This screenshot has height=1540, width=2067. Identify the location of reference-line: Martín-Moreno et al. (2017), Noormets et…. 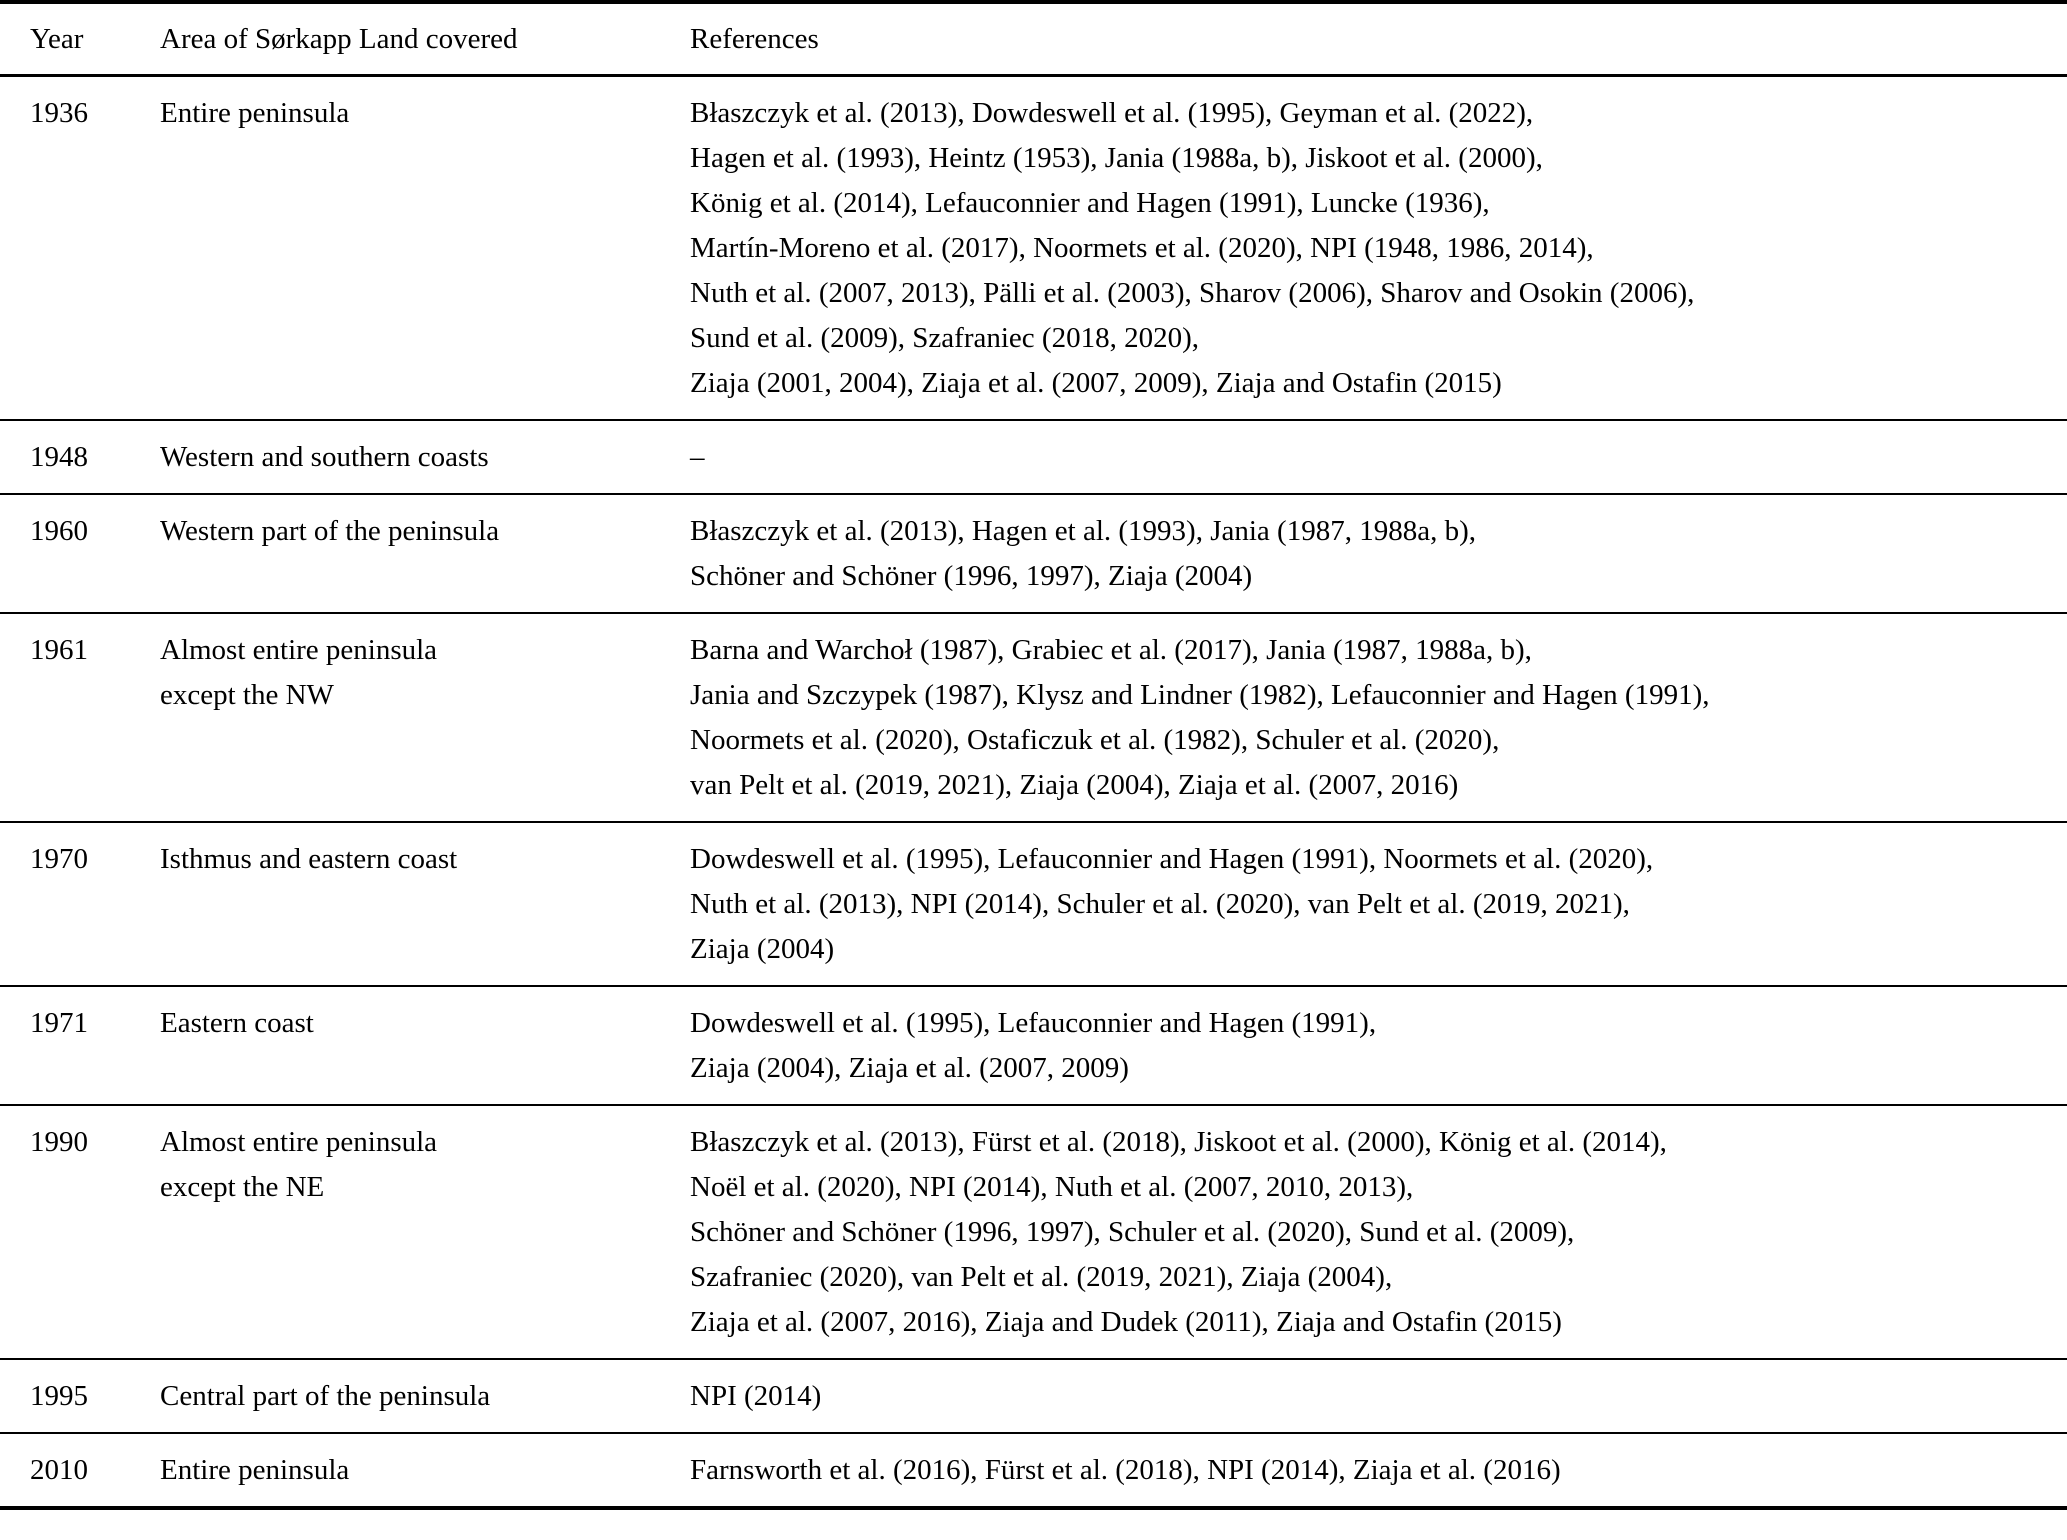
(1142, 248).